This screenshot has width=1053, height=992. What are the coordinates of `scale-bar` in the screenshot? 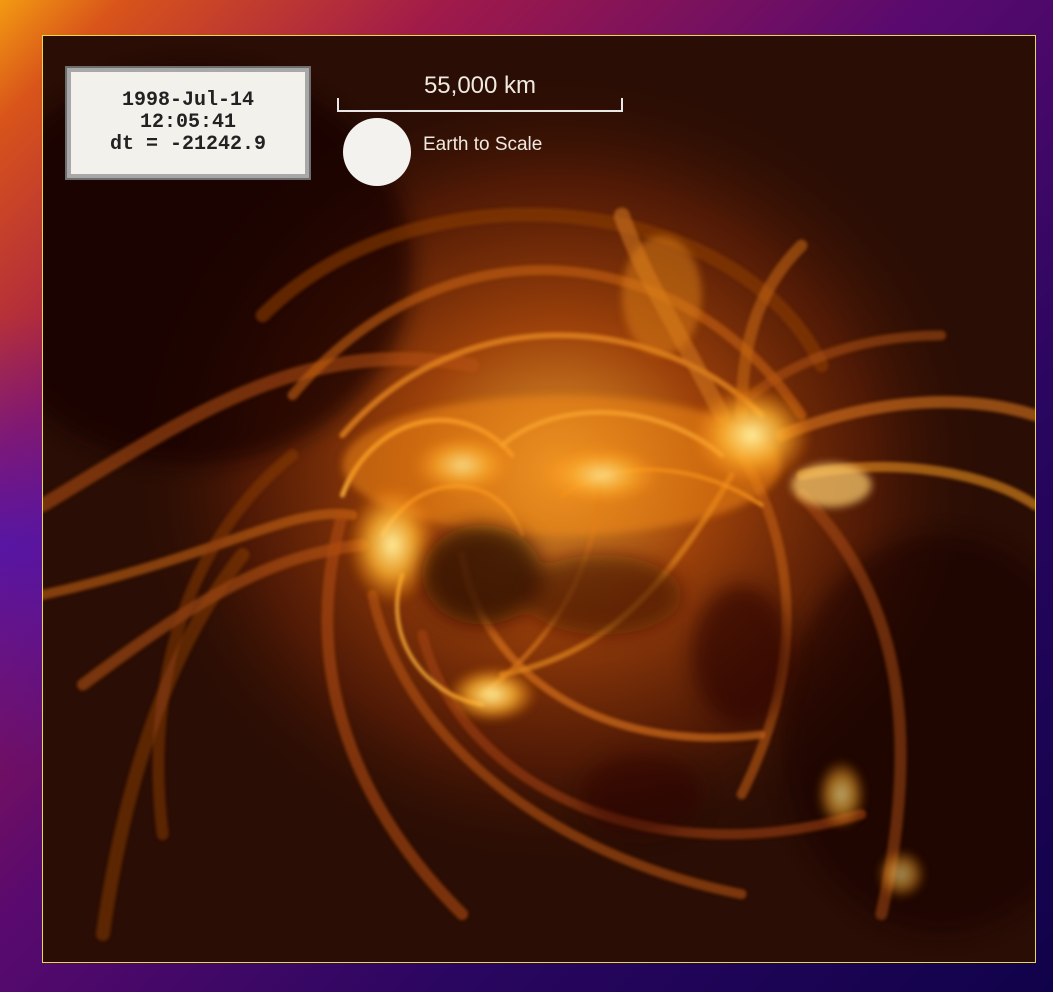 It's located at (480, 105).